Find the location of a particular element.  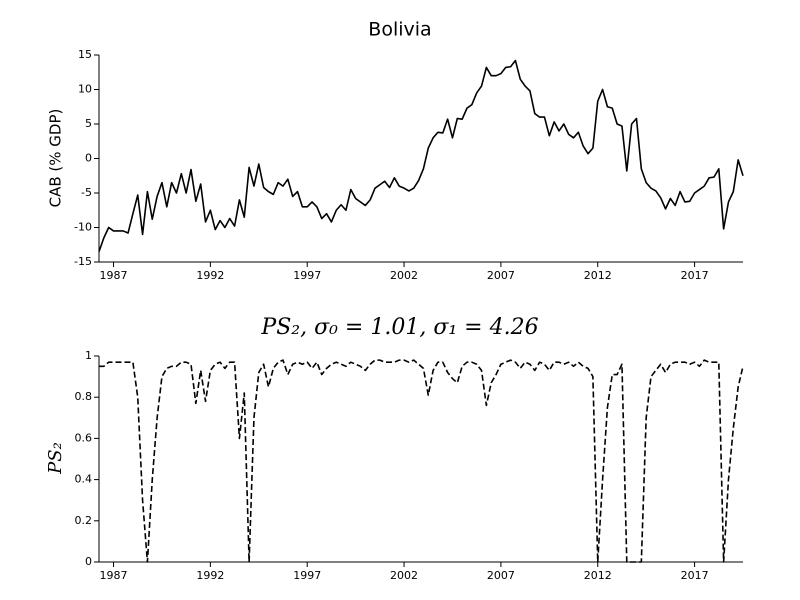

y-tick-label: 0.6 is located at coordinates (84, 437).